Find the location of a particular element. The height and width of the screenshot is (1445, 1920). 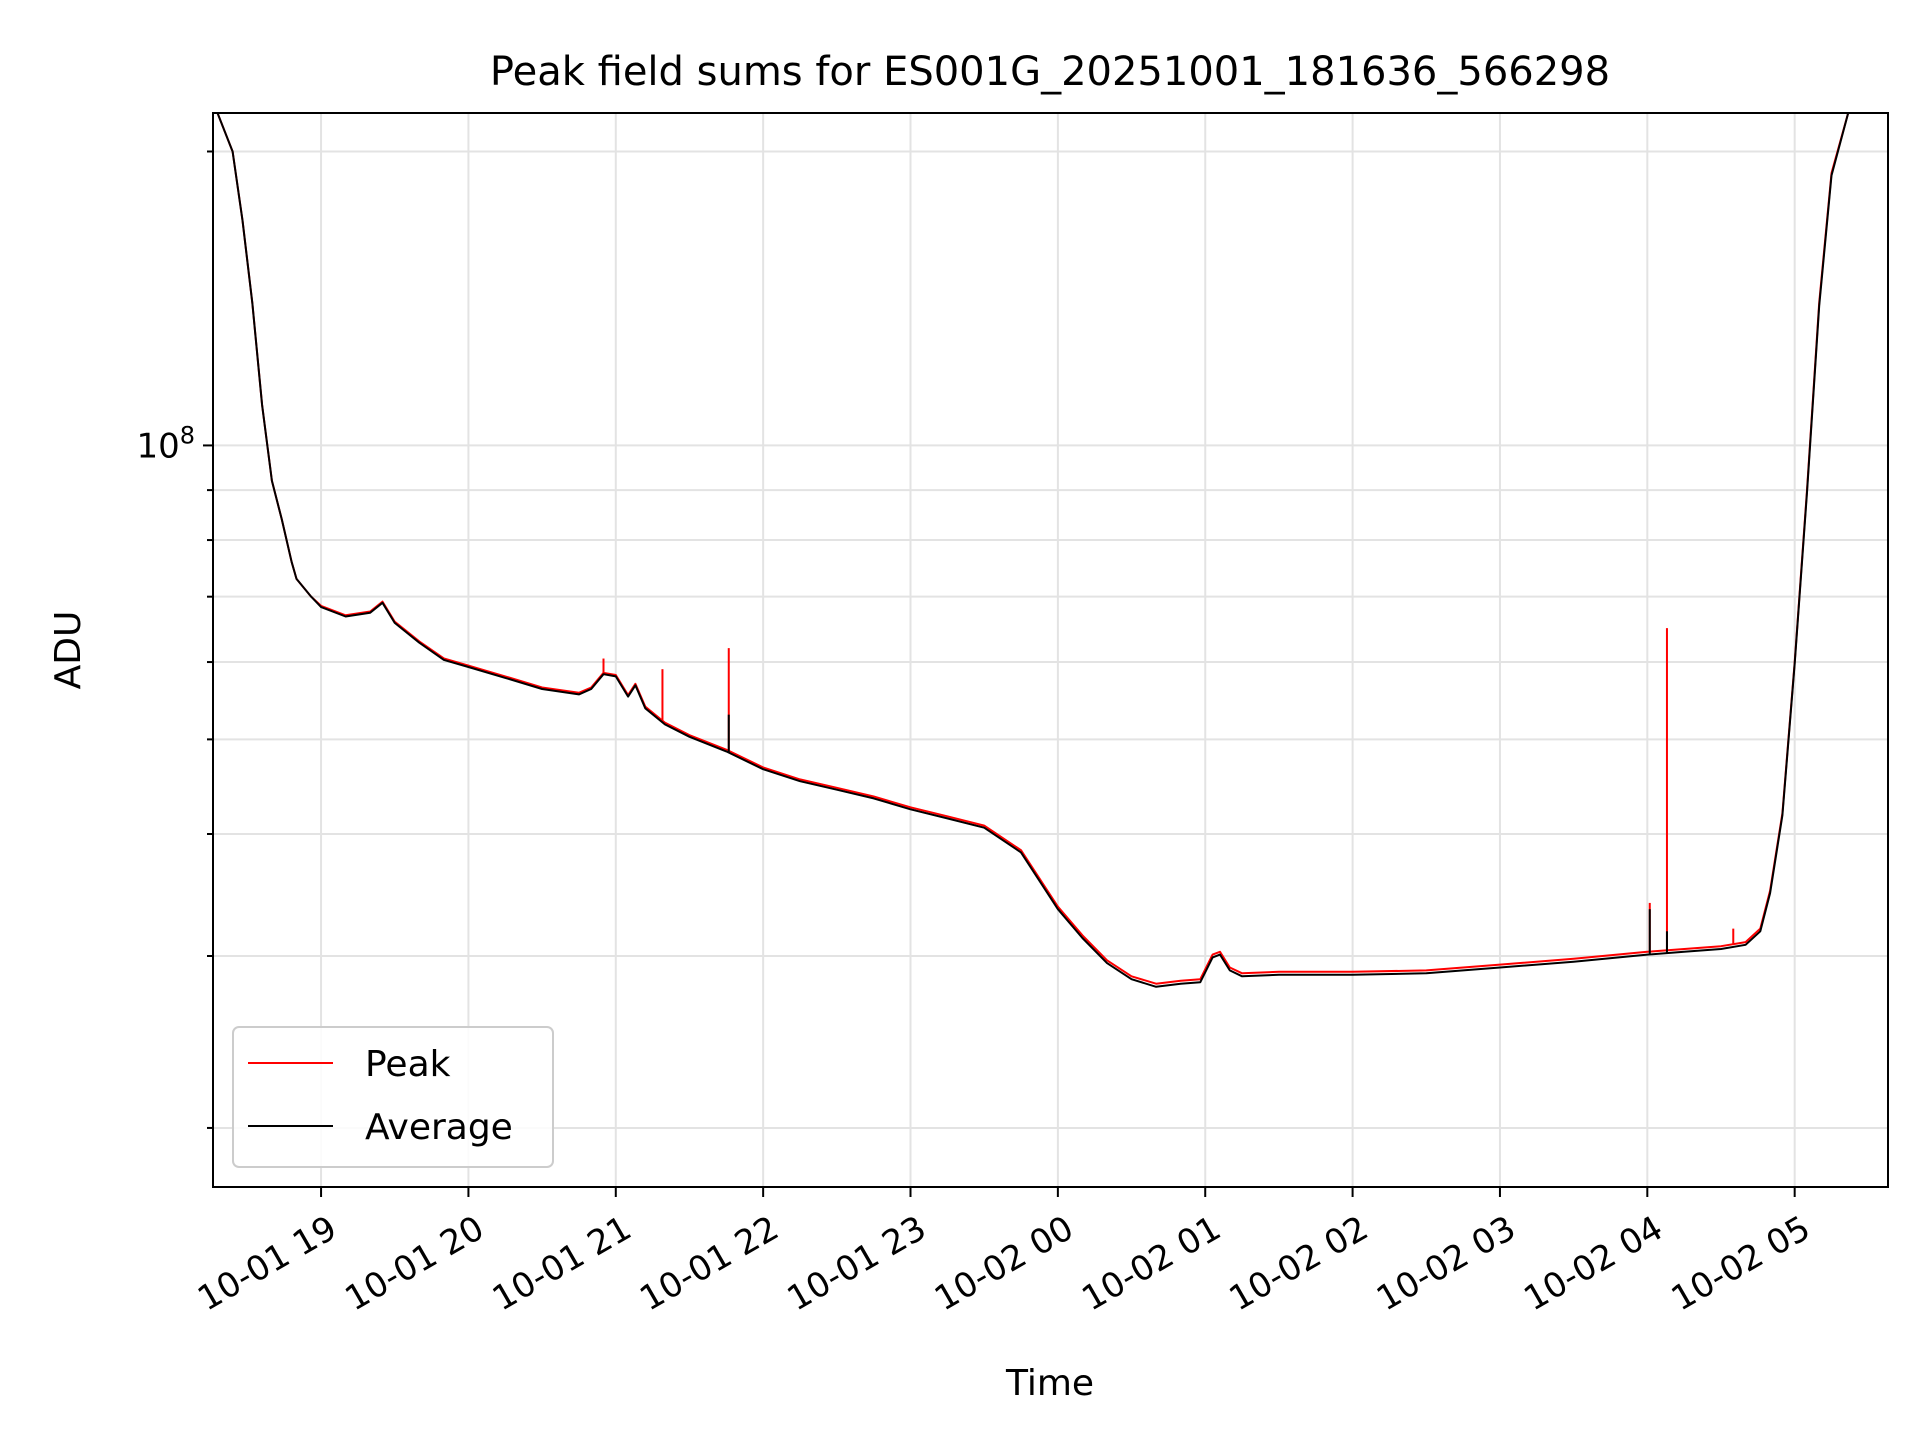

x-tick-label: 10-01 20 is located at coordinates (415, 1263).